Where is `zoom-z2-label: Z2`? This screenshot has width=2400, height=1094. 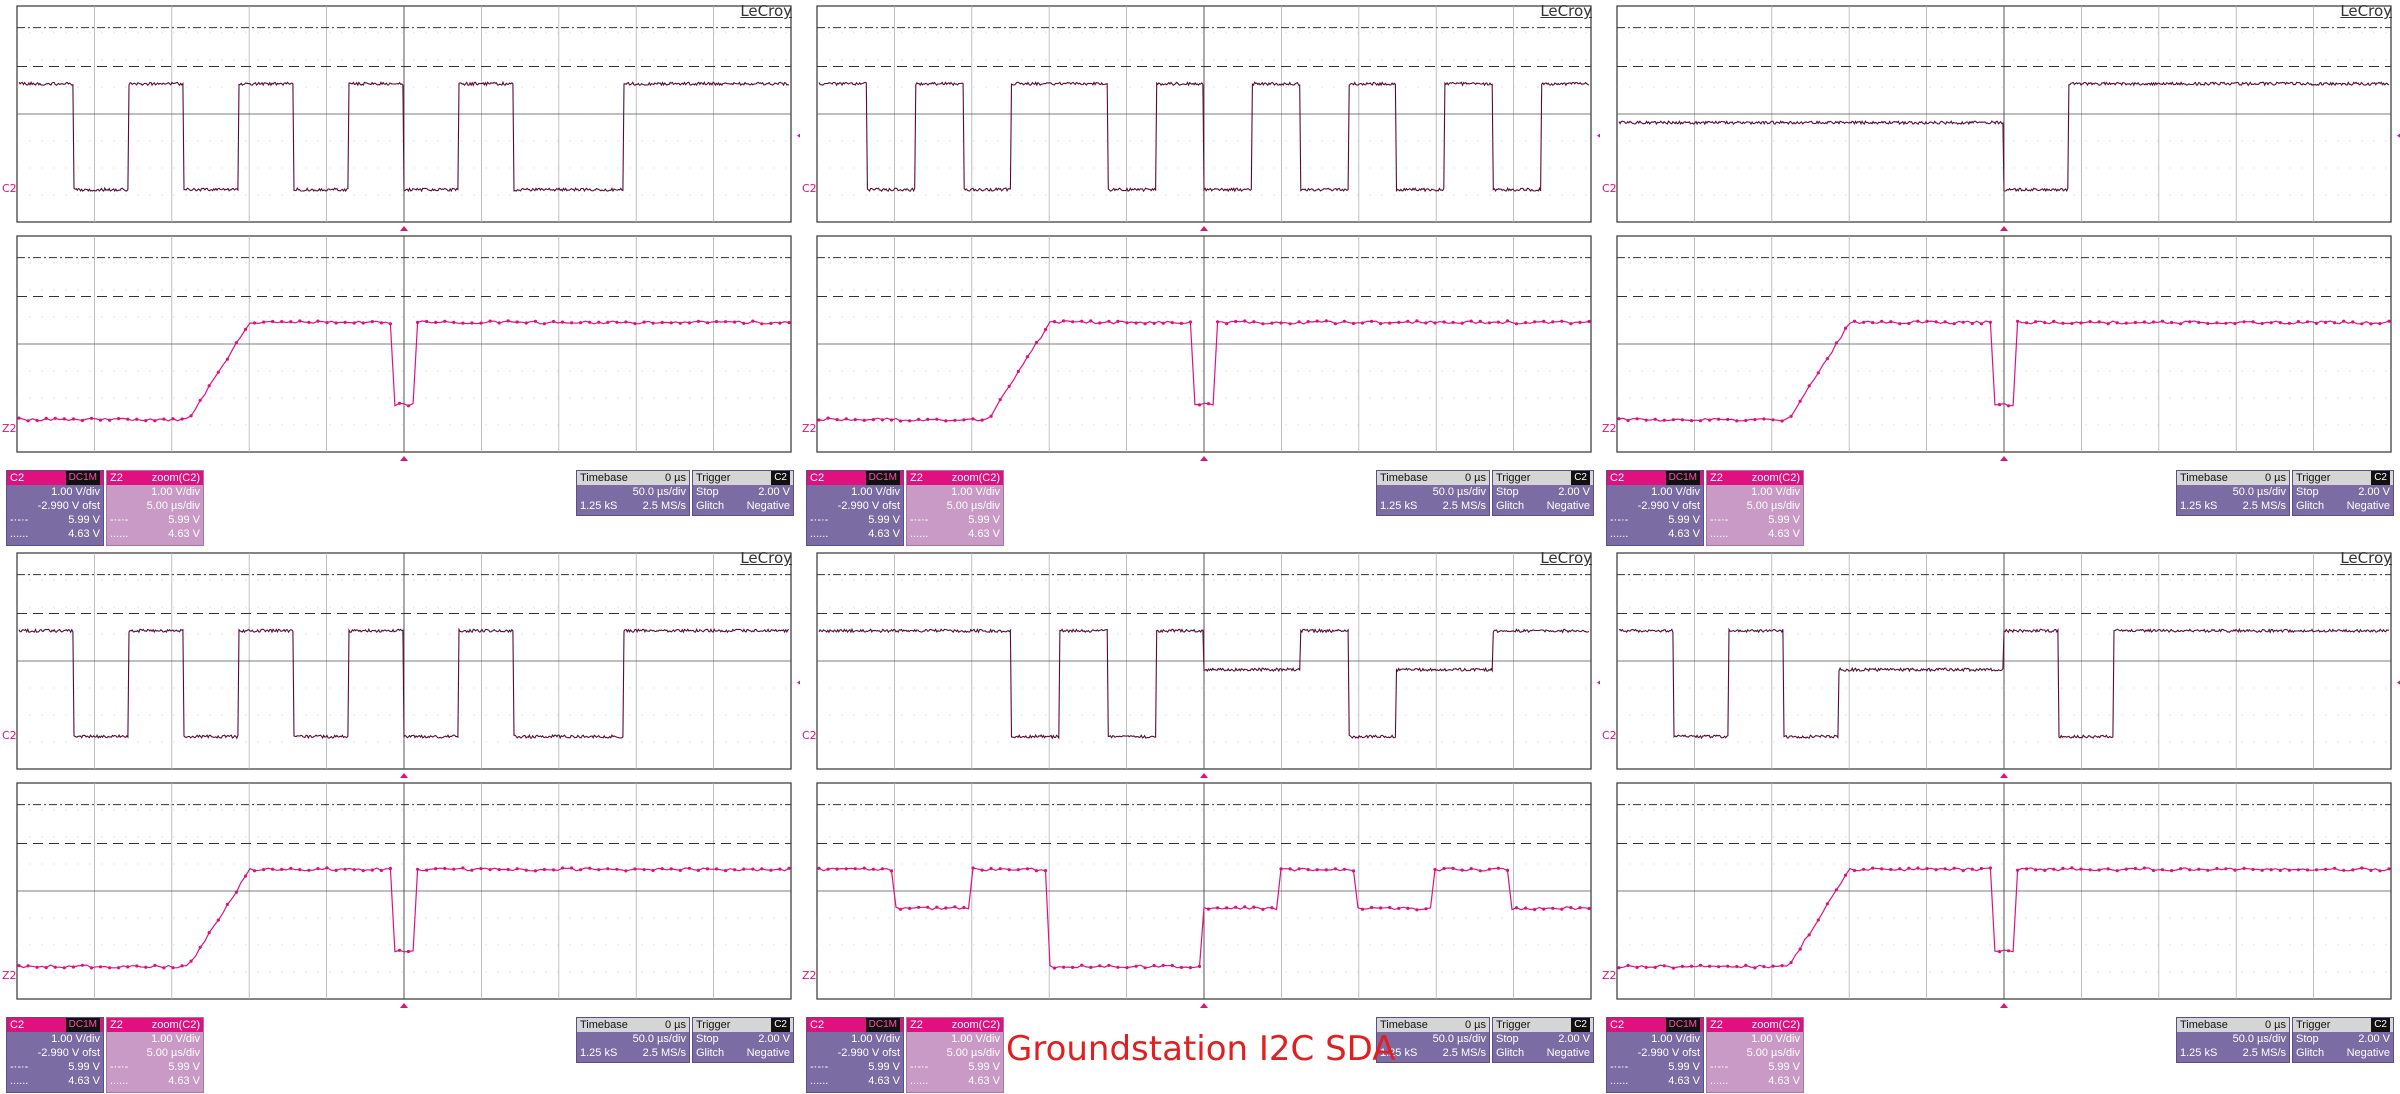
zoom-z2-label: Z2 is located at coordinates (9, 428).